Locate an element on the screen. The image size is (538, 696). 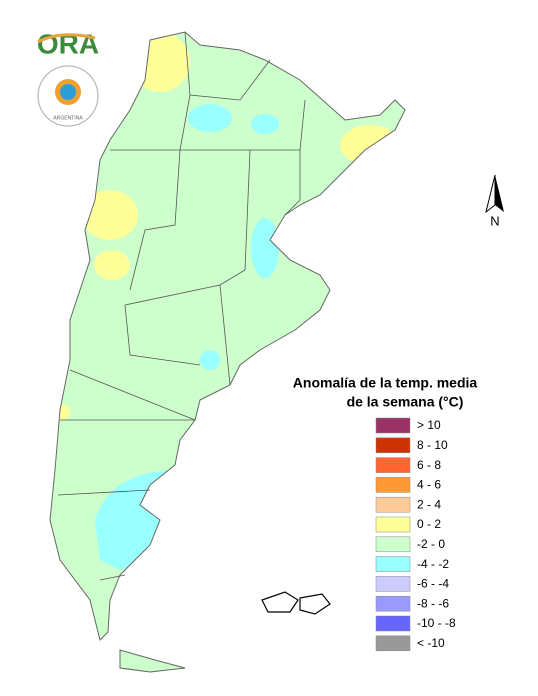
legend-label: 8 - 10 is located at coordinates (432, 445).